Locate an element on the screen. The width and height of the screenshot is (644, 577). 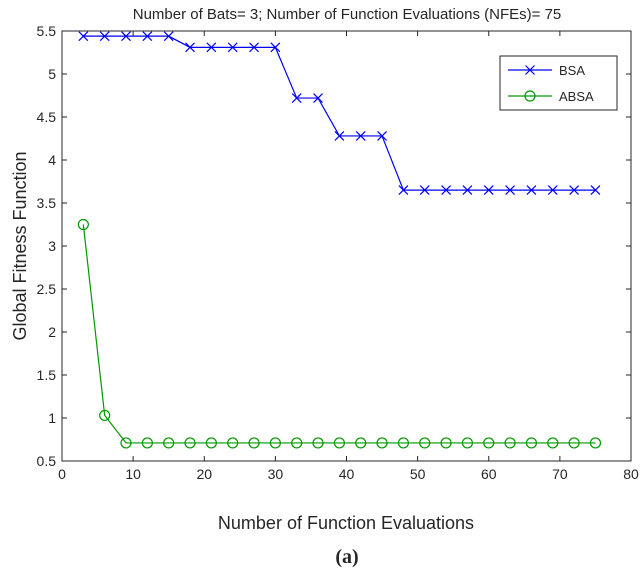
legend-label: ABSA is located at coordinates (576, 96).